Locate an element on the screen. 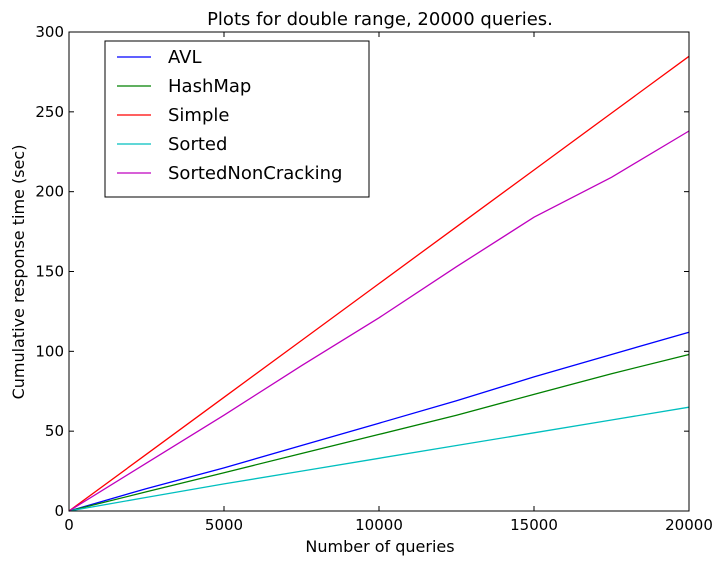 The width and height of the screenshot is (725, 565). legend-label: HashMap is located at coordinates (209, 86).